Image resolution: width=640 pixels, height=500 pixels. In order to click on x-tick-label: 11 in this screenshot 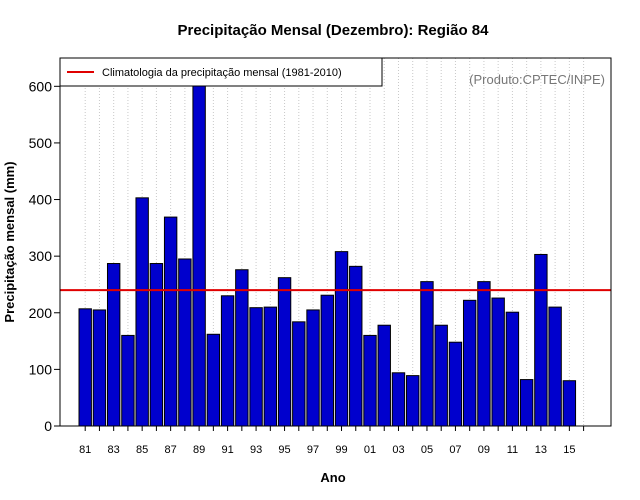, I will do `click(512, 450)`.